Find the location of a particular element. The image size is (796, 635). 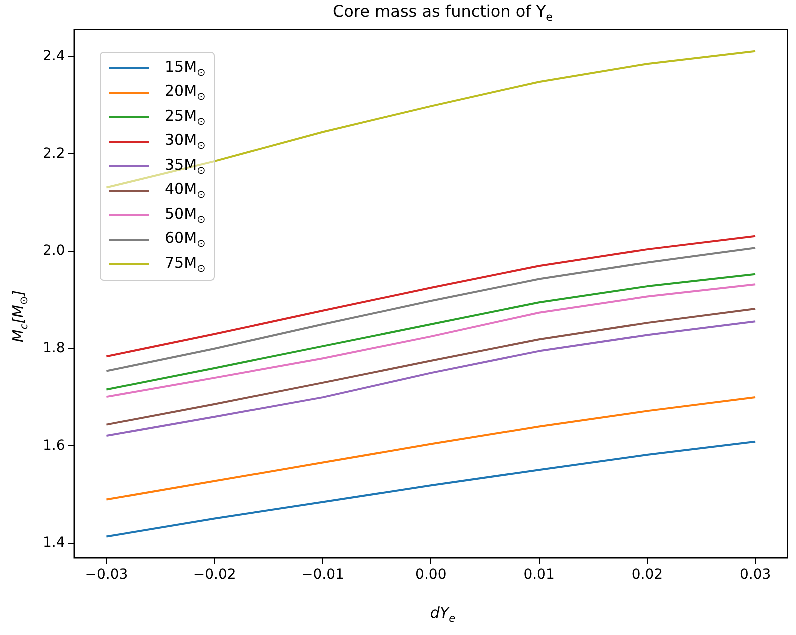

y-tick-label: 2.4 is located at coordinates (54, 56).